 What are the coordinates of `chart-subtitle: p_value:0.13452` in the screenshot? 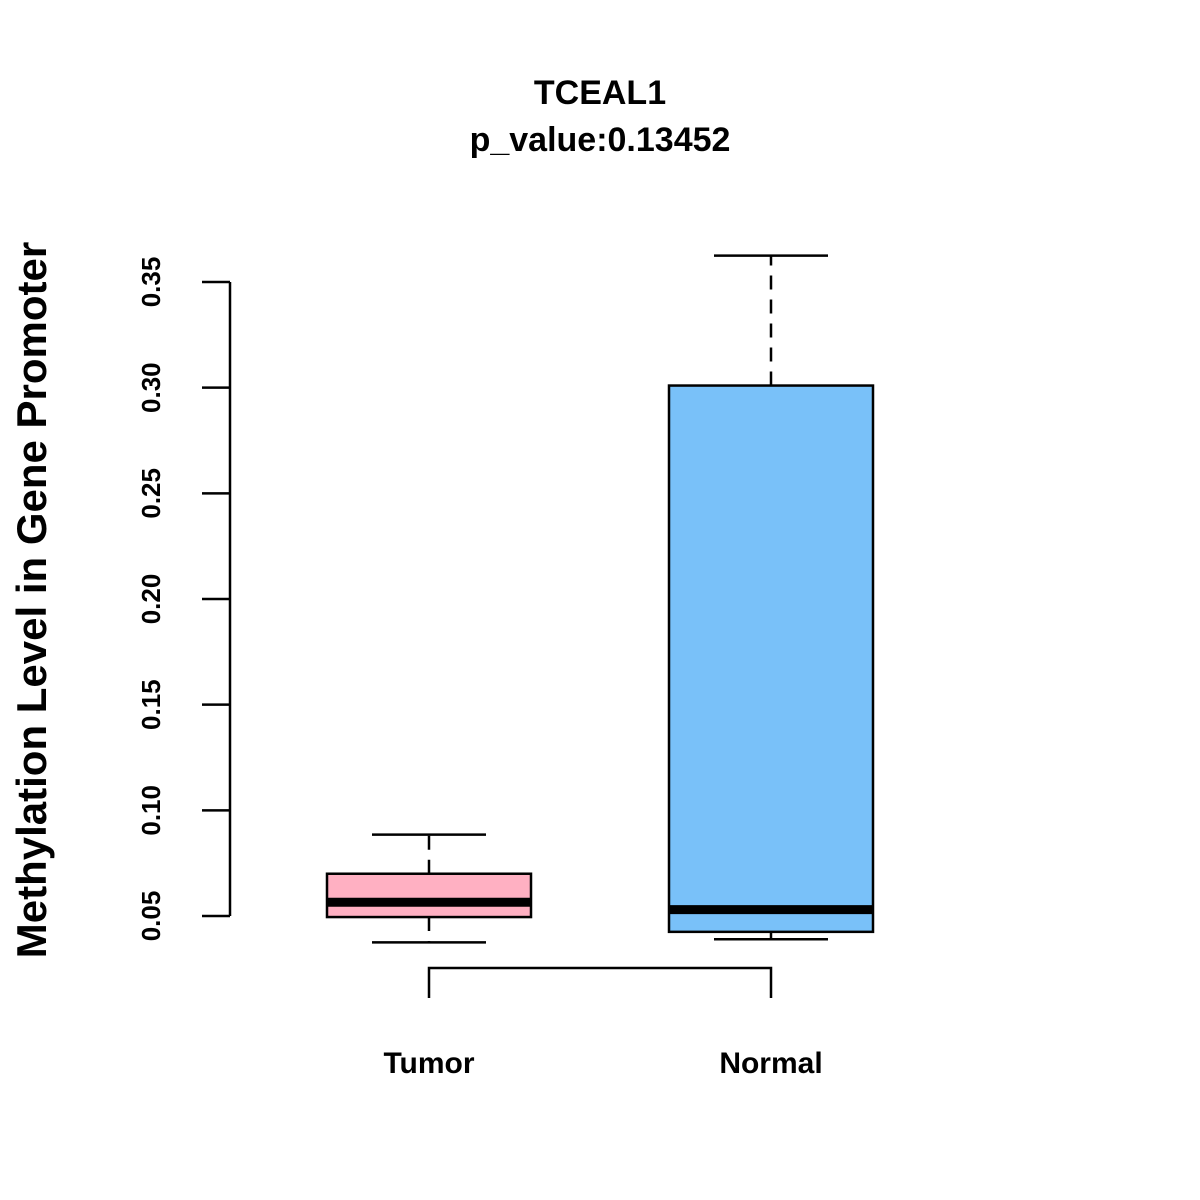 It's located at (600, 140).